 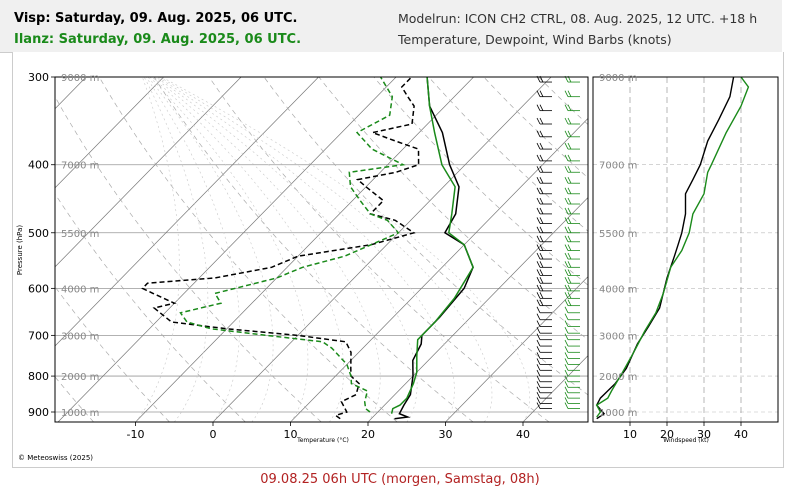 I want to click on wind-profiles, so click(x=672, y=248).